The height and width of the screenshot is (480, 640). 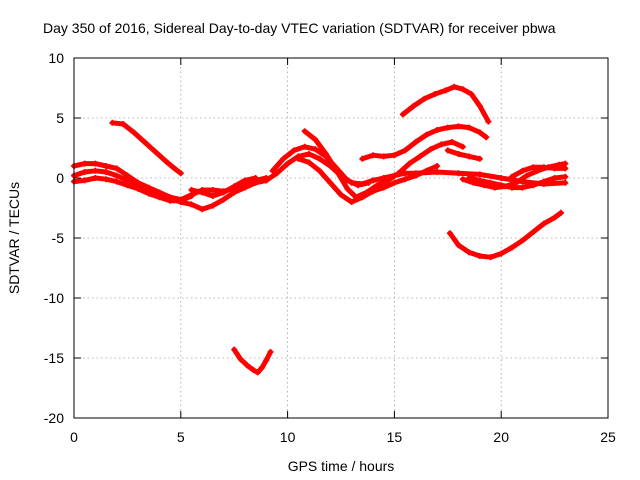 I want to click on y-tick-label: 10, so click(x=56, y=58).